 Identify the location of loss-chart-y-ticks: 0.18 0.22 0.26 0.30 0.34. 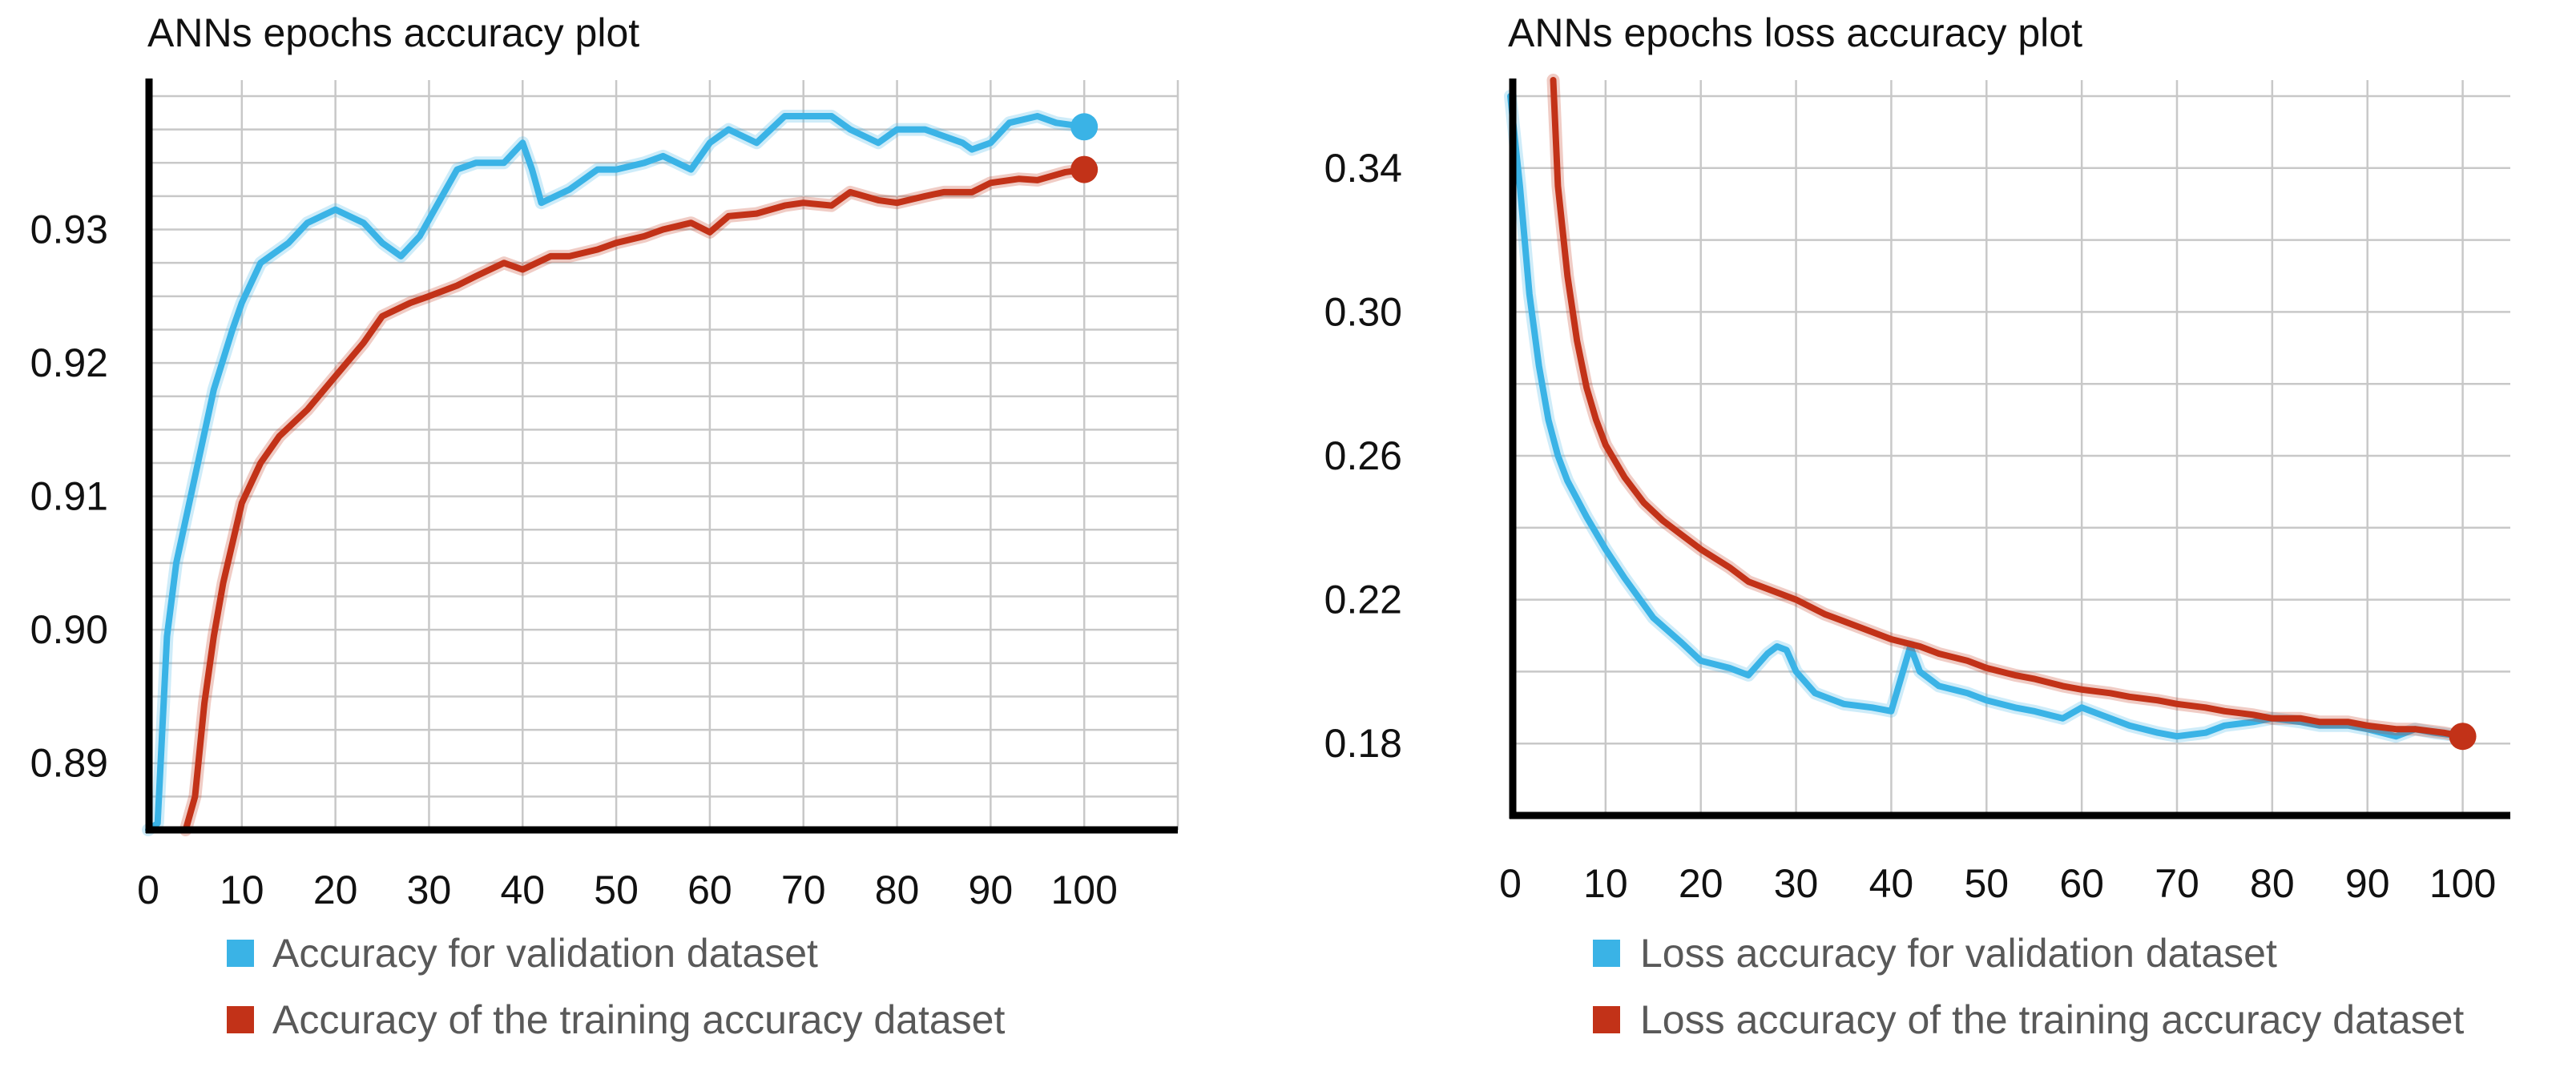
(1363, 456).